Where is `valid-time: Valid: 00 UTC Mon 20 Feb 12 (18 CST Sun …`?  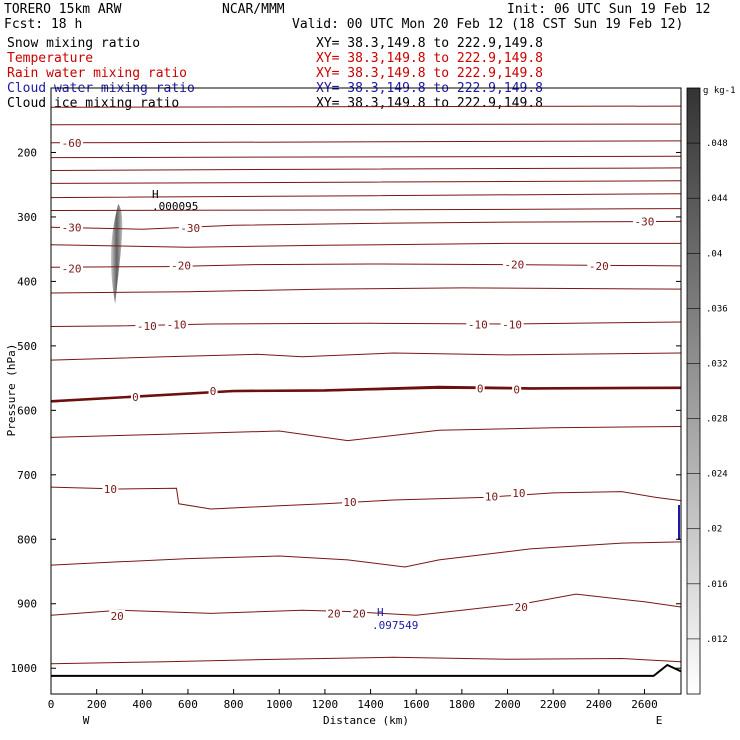
valid-time: Valid: 00 UTC Mon 20 Feb 12 (18 CST Sun … is located at coordinates (487, 24).